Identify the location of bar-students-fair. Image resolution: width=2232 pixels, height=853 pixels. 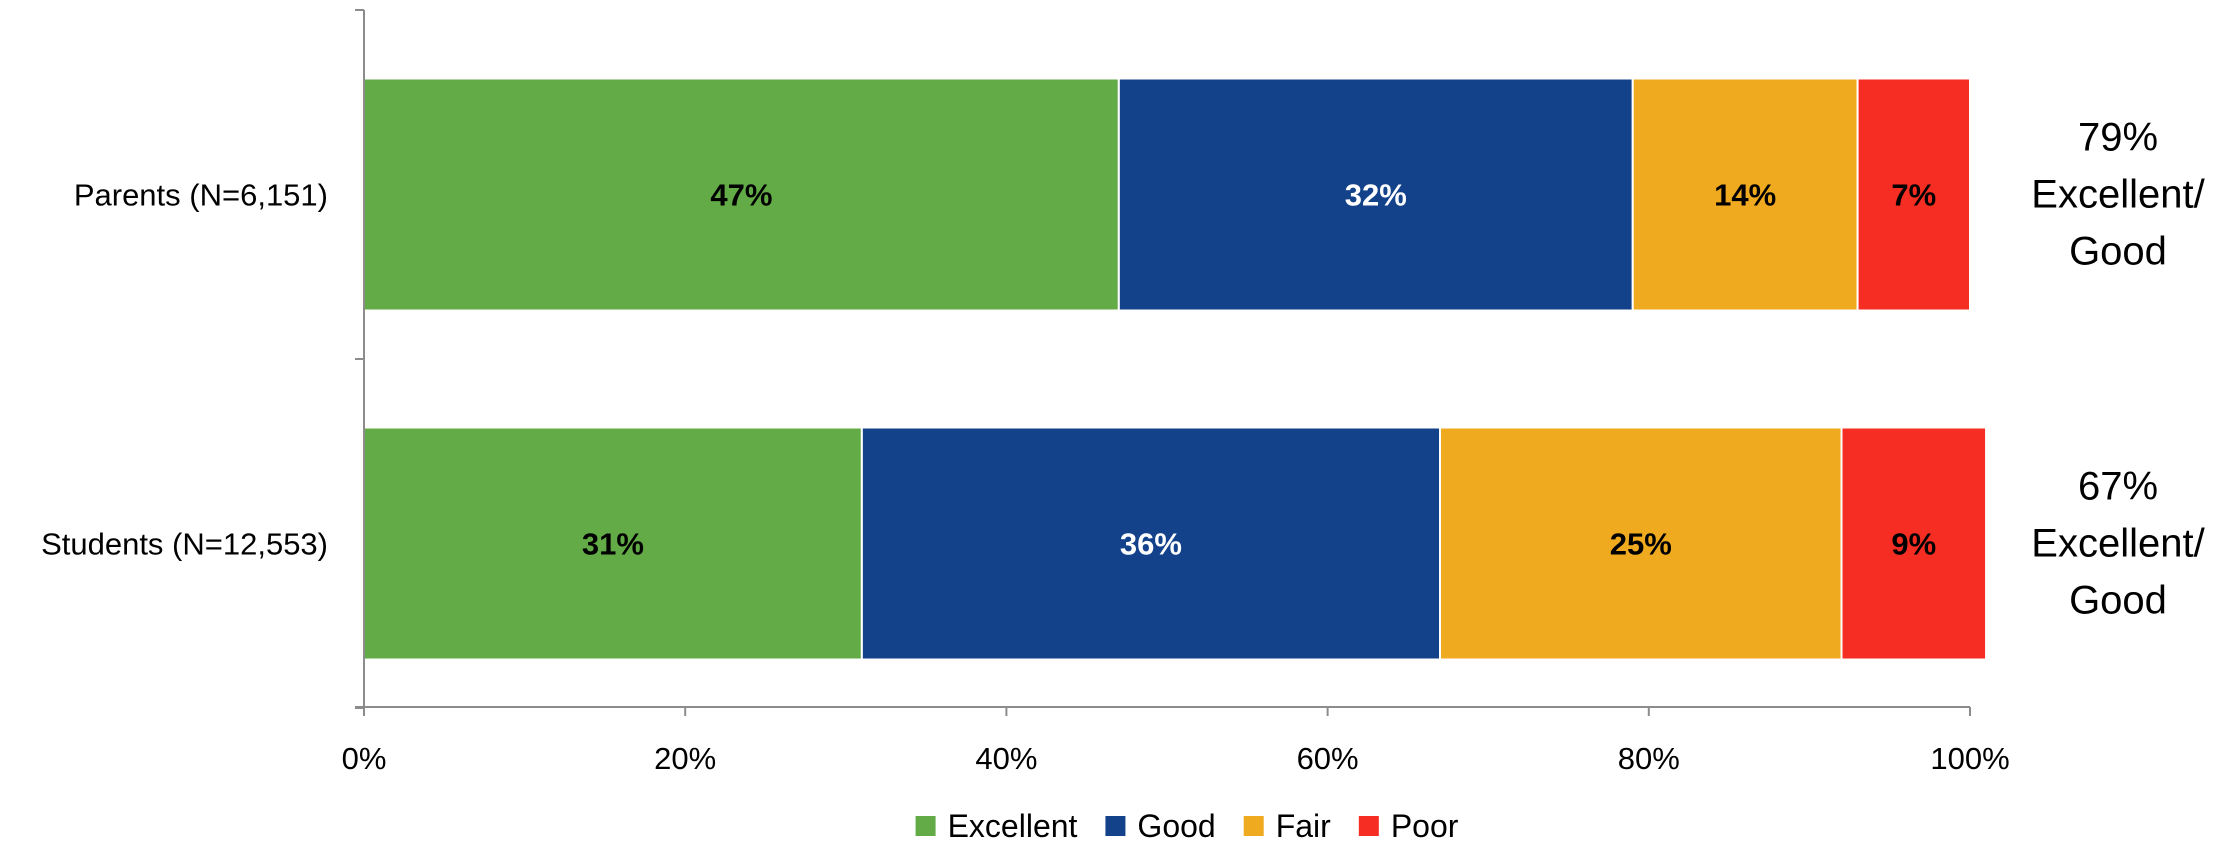
(1641, 543).